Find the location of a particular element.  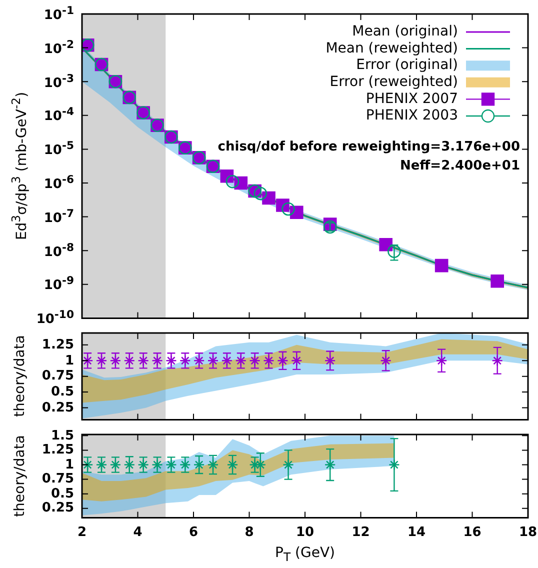

y-tick-label: 10$^{-8}$ is located at coordinates (59, 250).